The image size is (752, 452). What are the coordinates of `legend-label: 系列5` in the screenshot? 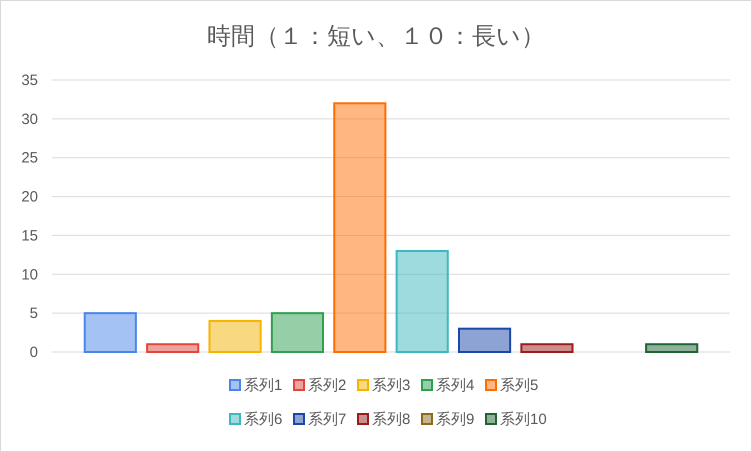 It's located at (519, 385).